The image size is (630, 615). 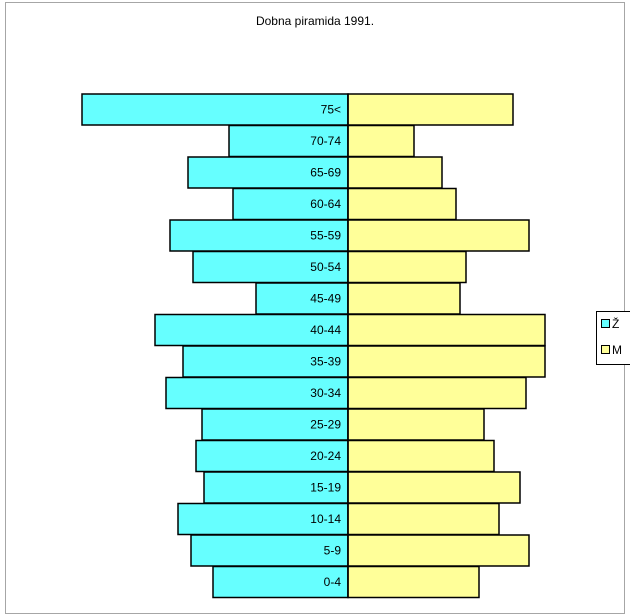 What do you see at coordinates (325, 299) in the screenshot?
I see `category-label: 45-49` at bounding box center [325, 299].